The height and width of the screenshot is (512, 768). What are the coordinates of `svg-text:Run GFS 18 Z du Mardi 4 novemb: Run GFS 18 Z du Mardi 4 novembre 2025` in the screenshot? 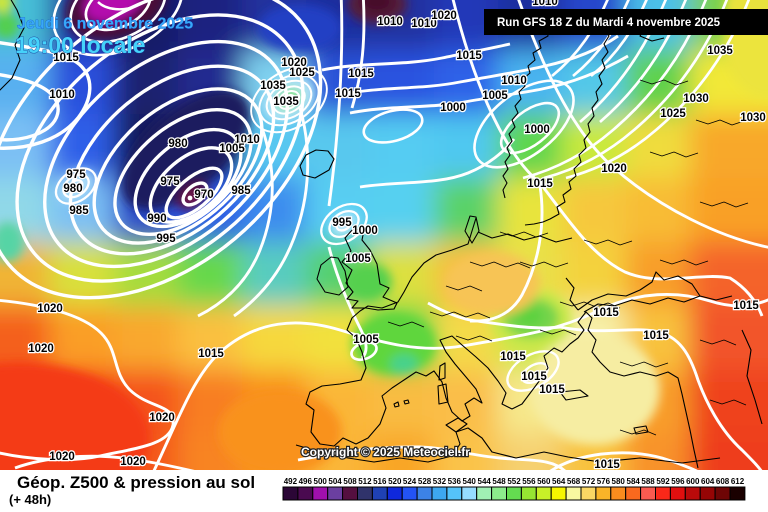 It's located at (609, 23).